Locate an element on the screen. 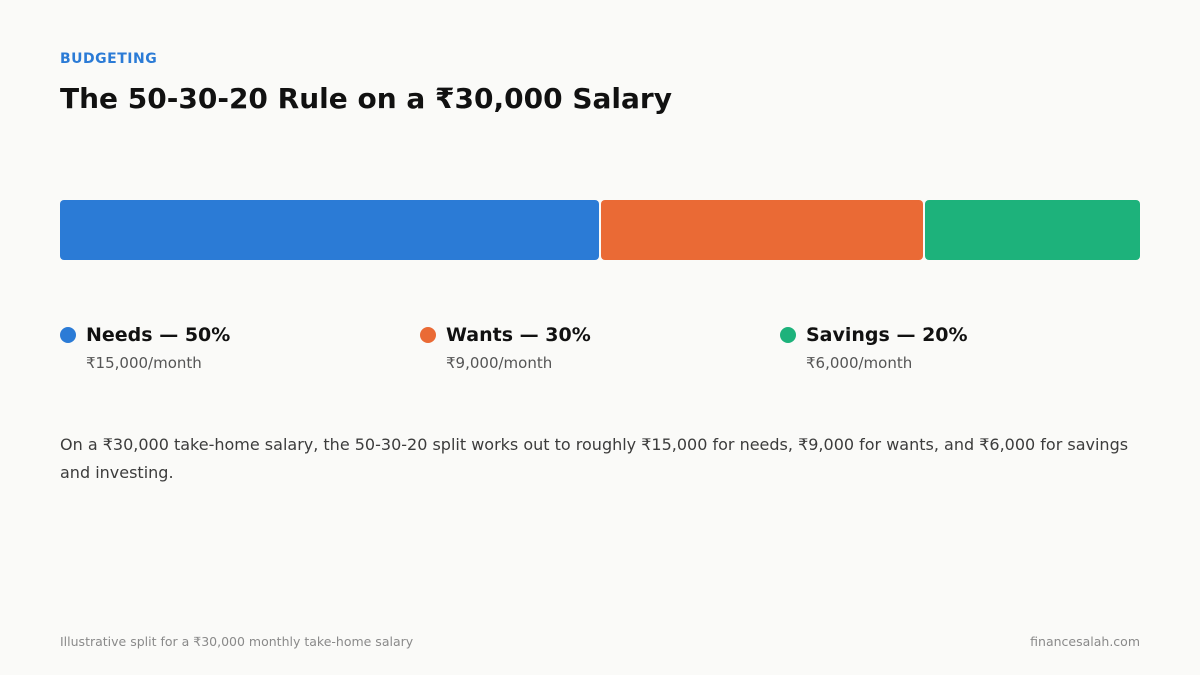 This screenshot has width=1200, height=675. legend-label-needs: Needs — 50% is located at coordinates (158, 335).